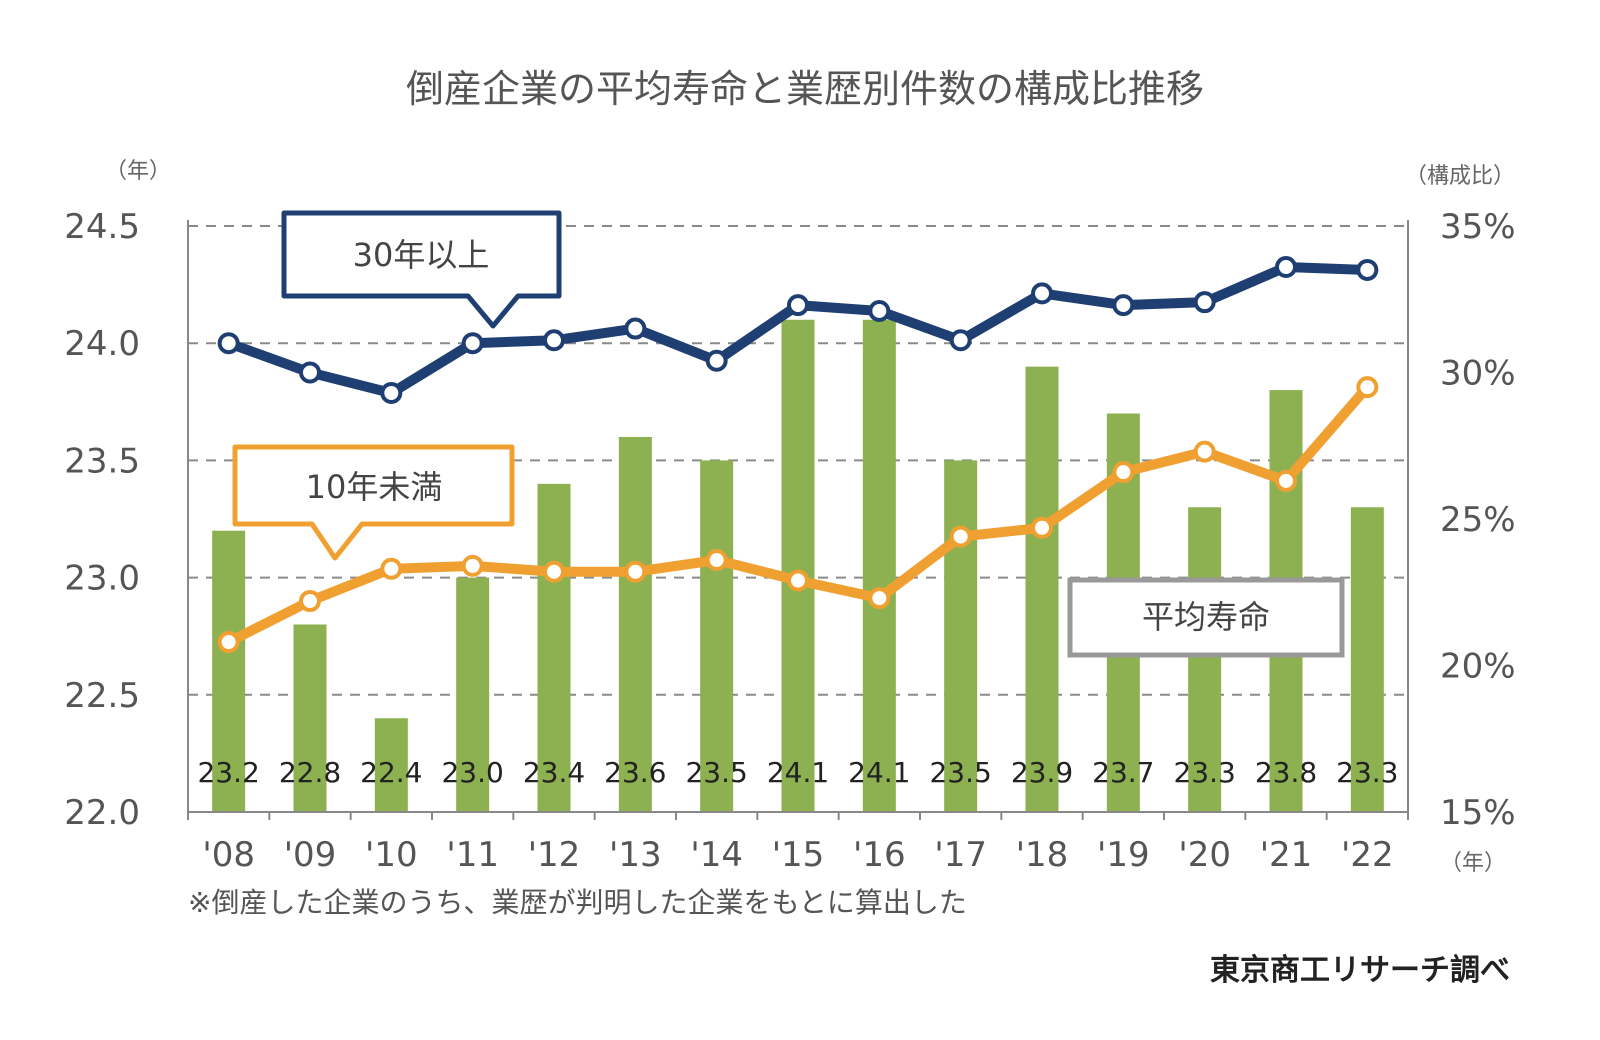  What do you see at coordinates (1360, 970) in the screenshot?
I see `source-credit: 東京商工リサーチ調べ` at bounding box center [1360, 970].